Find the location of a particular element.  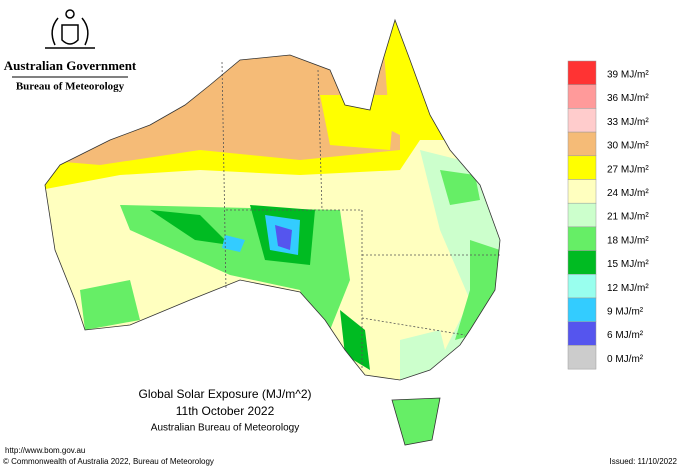

legend-label: 30 MJ/m² is located at coordinates (628, 146).